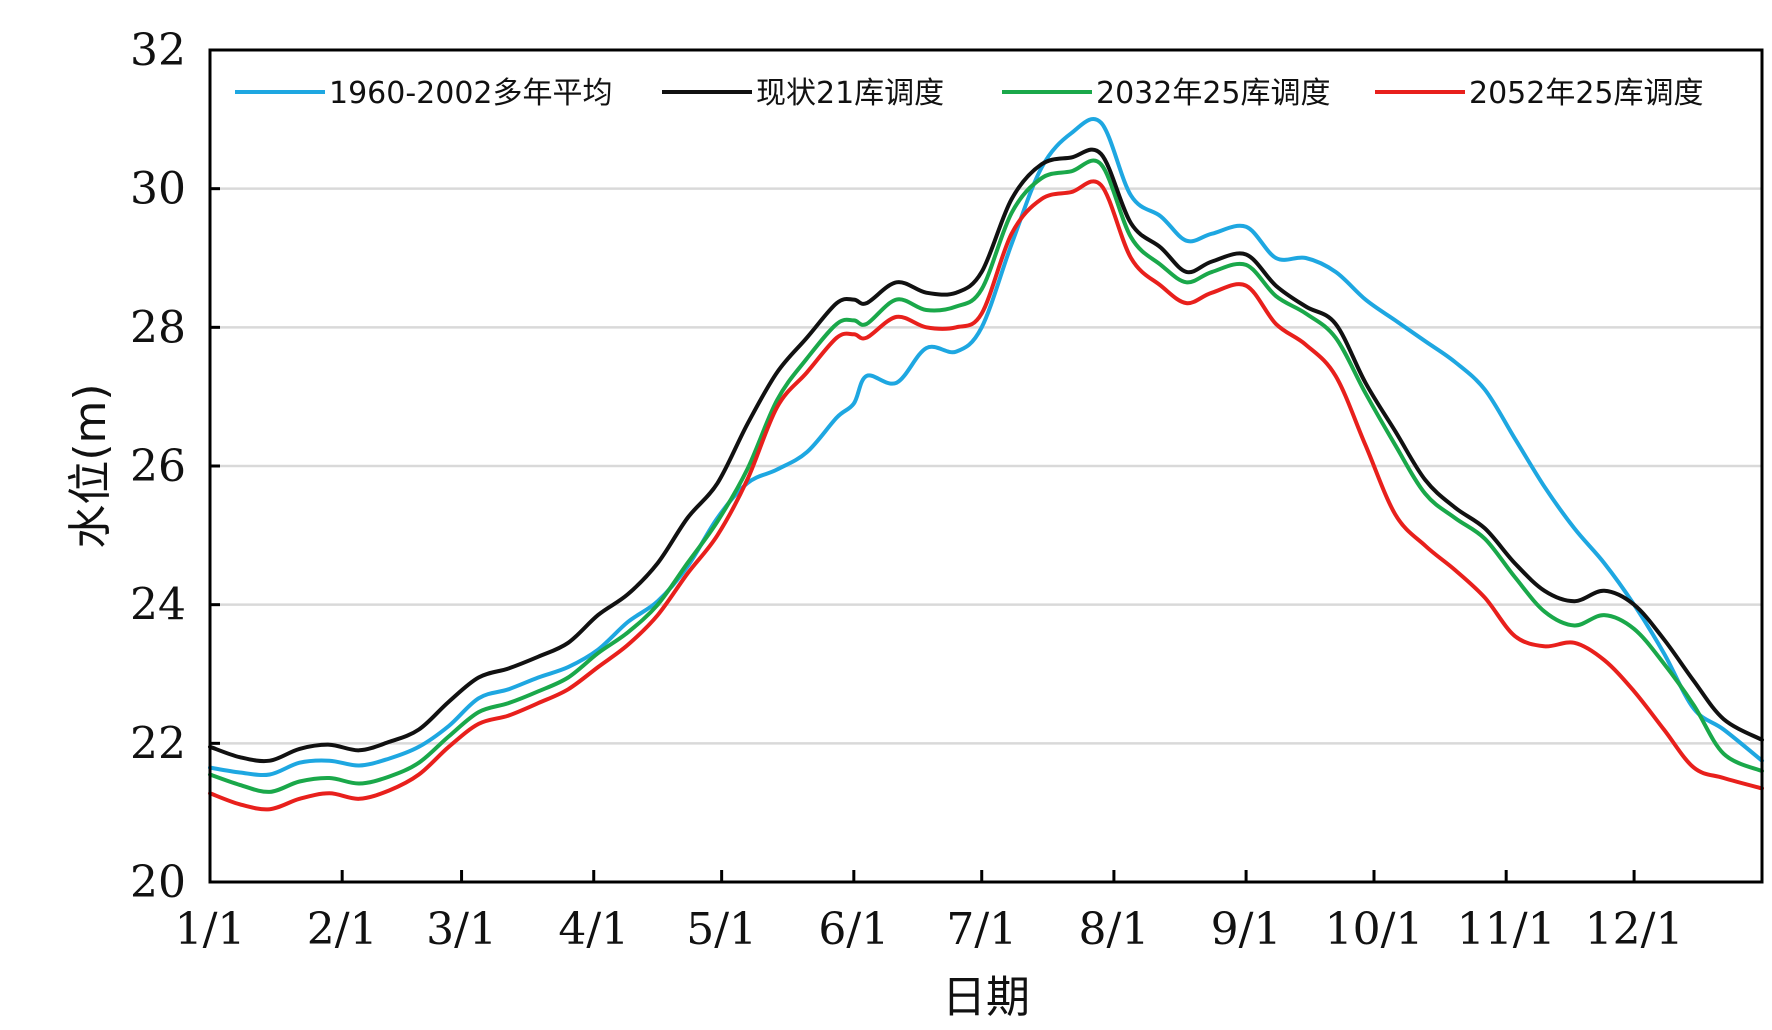 The image size is (1772, 1030). I want to click on legend-label-1: 现状21库调度, so click(850, 93).